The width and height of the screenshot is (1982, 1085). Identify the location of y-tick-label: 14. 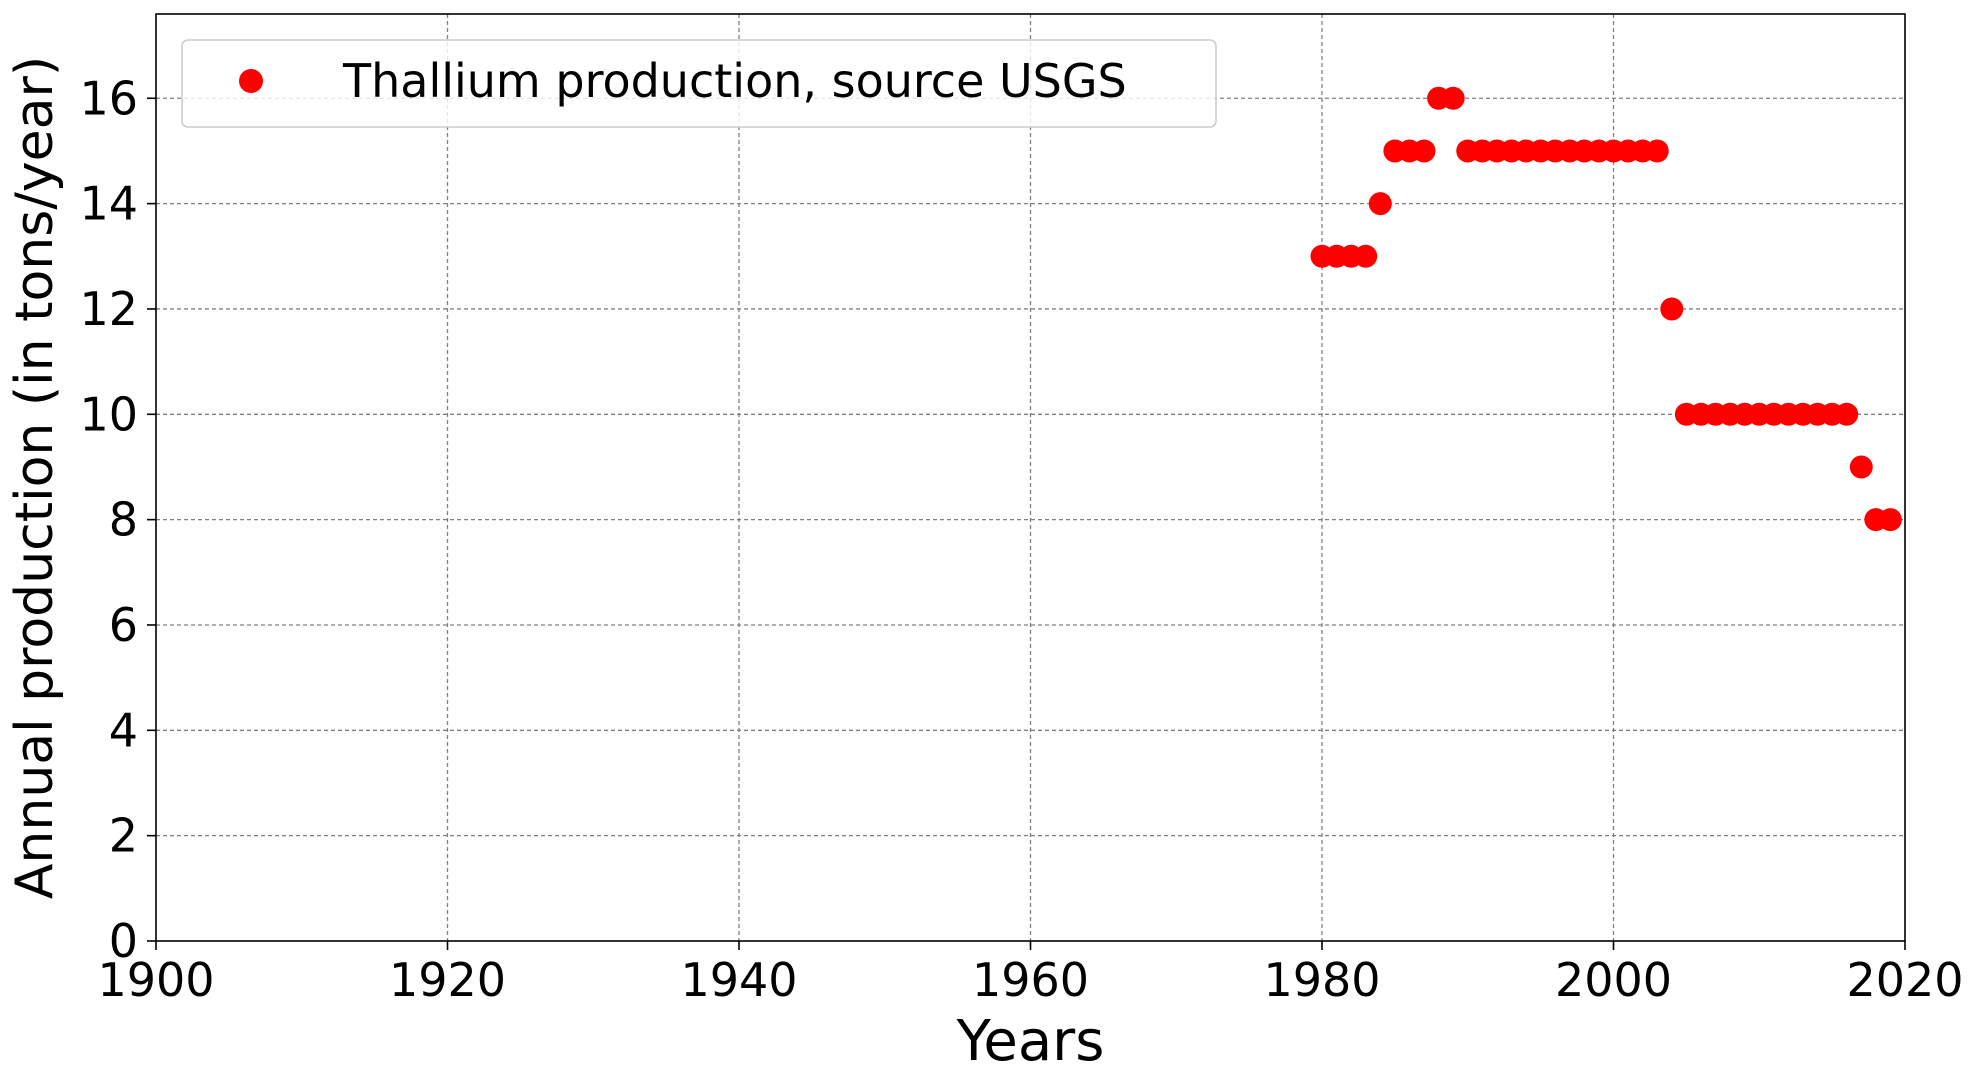
(108, 204).